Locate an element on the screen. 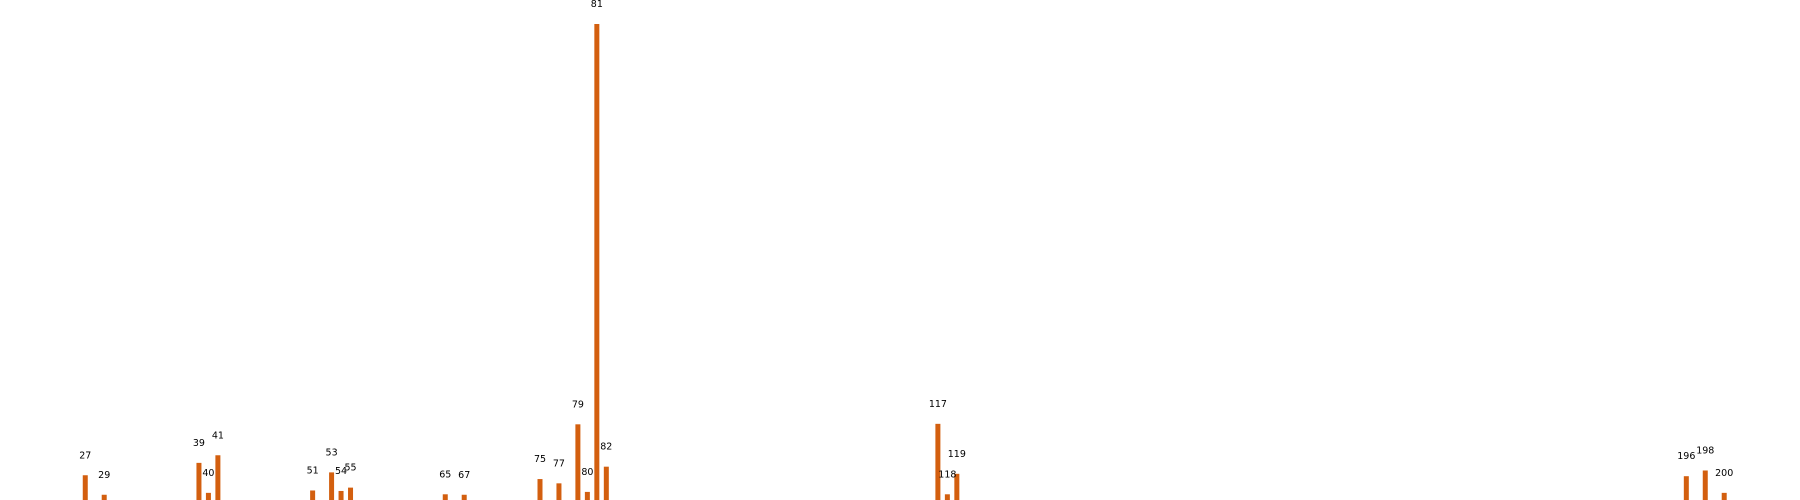 The image size is (1800, 500). bar-label-117: 117 is located at coordinates (938, 404).